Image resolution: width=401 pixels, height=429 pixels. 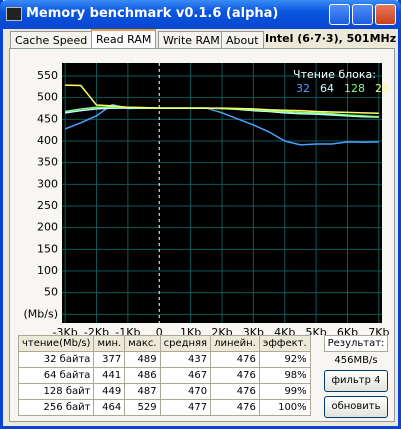 What do you see at coordinates (316, 330) in the screenshot?
I see `x-tick-label: 5Kb` at bounding box center [316, 330].